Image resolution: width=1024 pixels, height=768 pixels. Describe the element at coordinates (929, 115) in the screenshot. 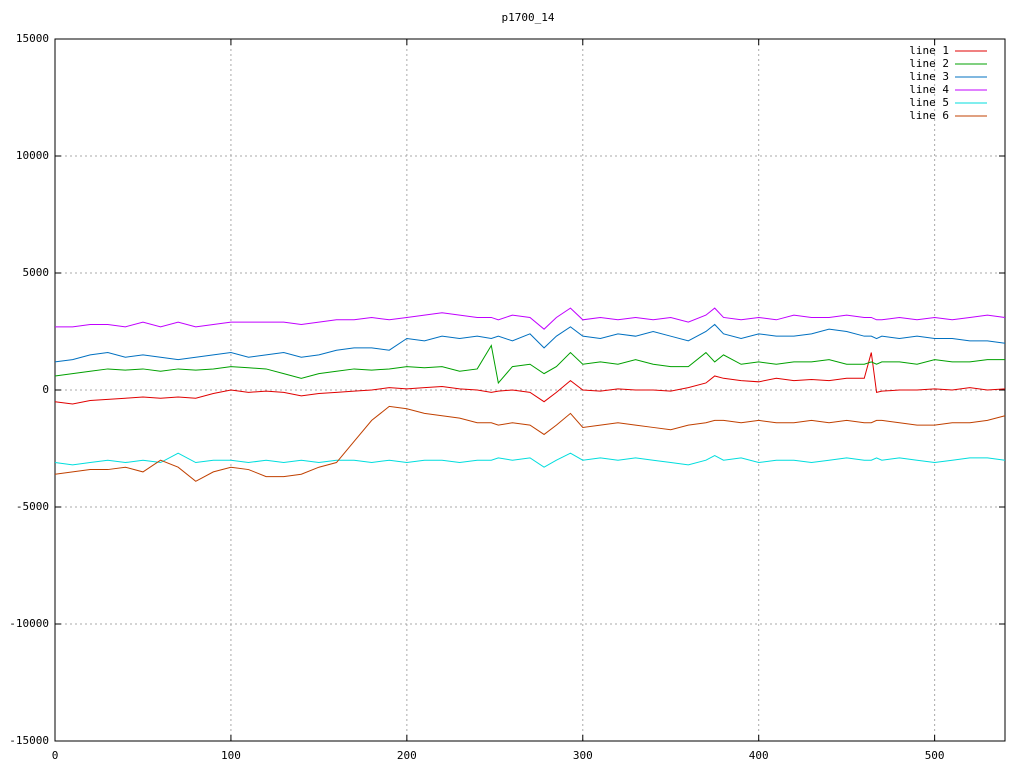

I see `legend-label: line 6` at that location.